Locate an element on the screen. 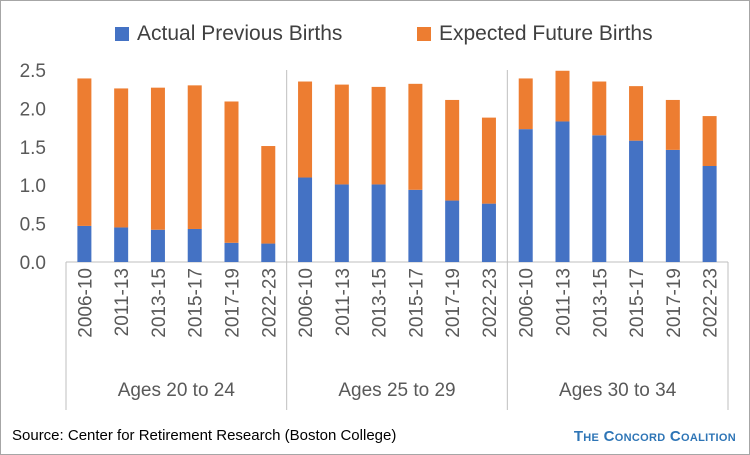 The width and height of the screenshot is (750, 455). y-tick-label: 0.5 is located at coordinates (33, 225).